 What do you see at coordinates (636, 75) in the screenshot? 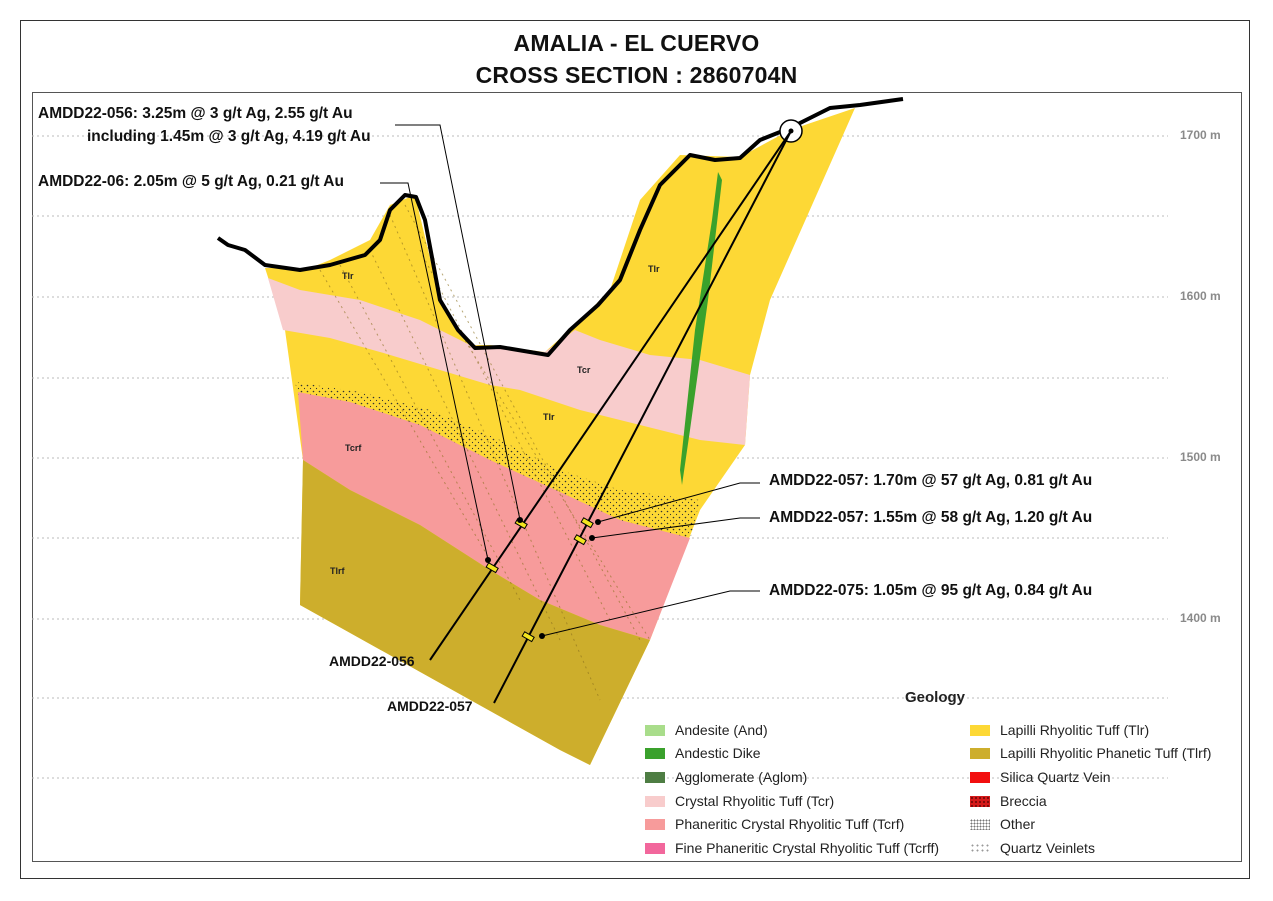
I see `section-subtitle: CROSS SECTION : 2860704N` at bounding box center [636, 75].